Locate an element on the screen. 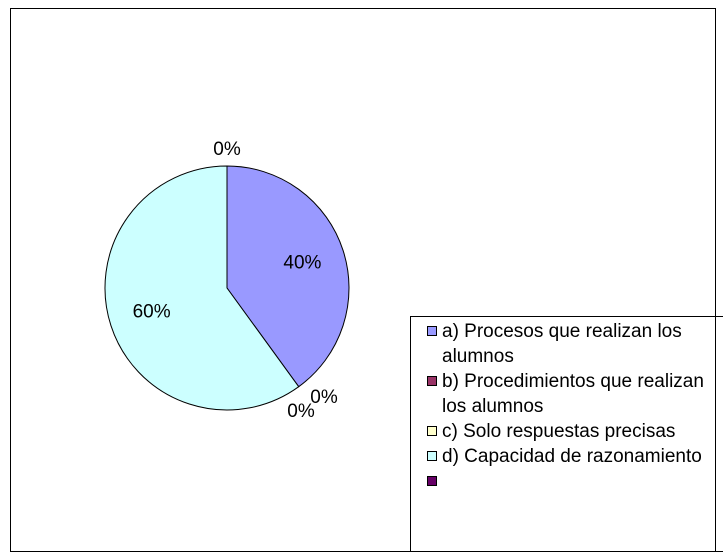 This screenshot has width=723, height=560. legend-label: d) Capacidad de razonamiento is located at coordinates (572, 456).